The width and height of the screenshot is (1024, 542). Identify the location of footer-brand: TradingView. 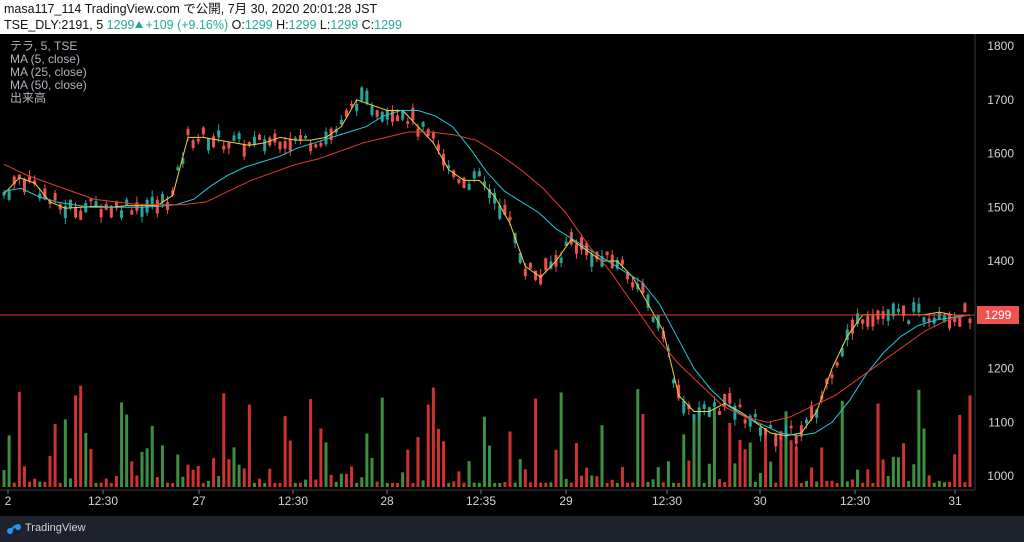
(55, 528).